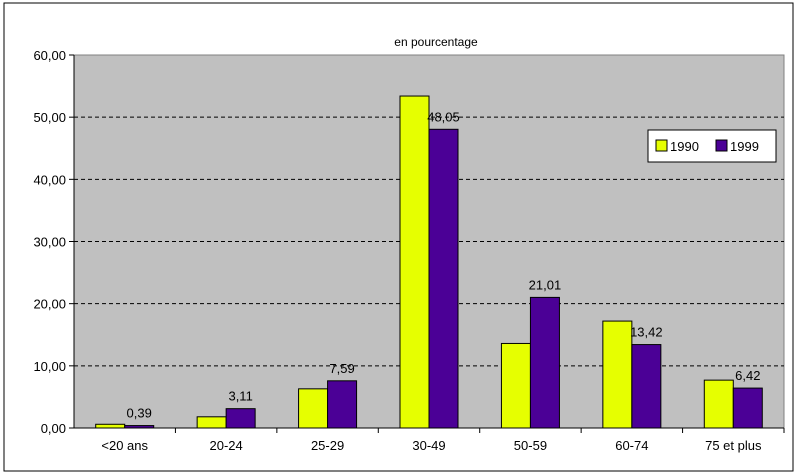  I want to click on data-label: 6,42, so click(747, 375).